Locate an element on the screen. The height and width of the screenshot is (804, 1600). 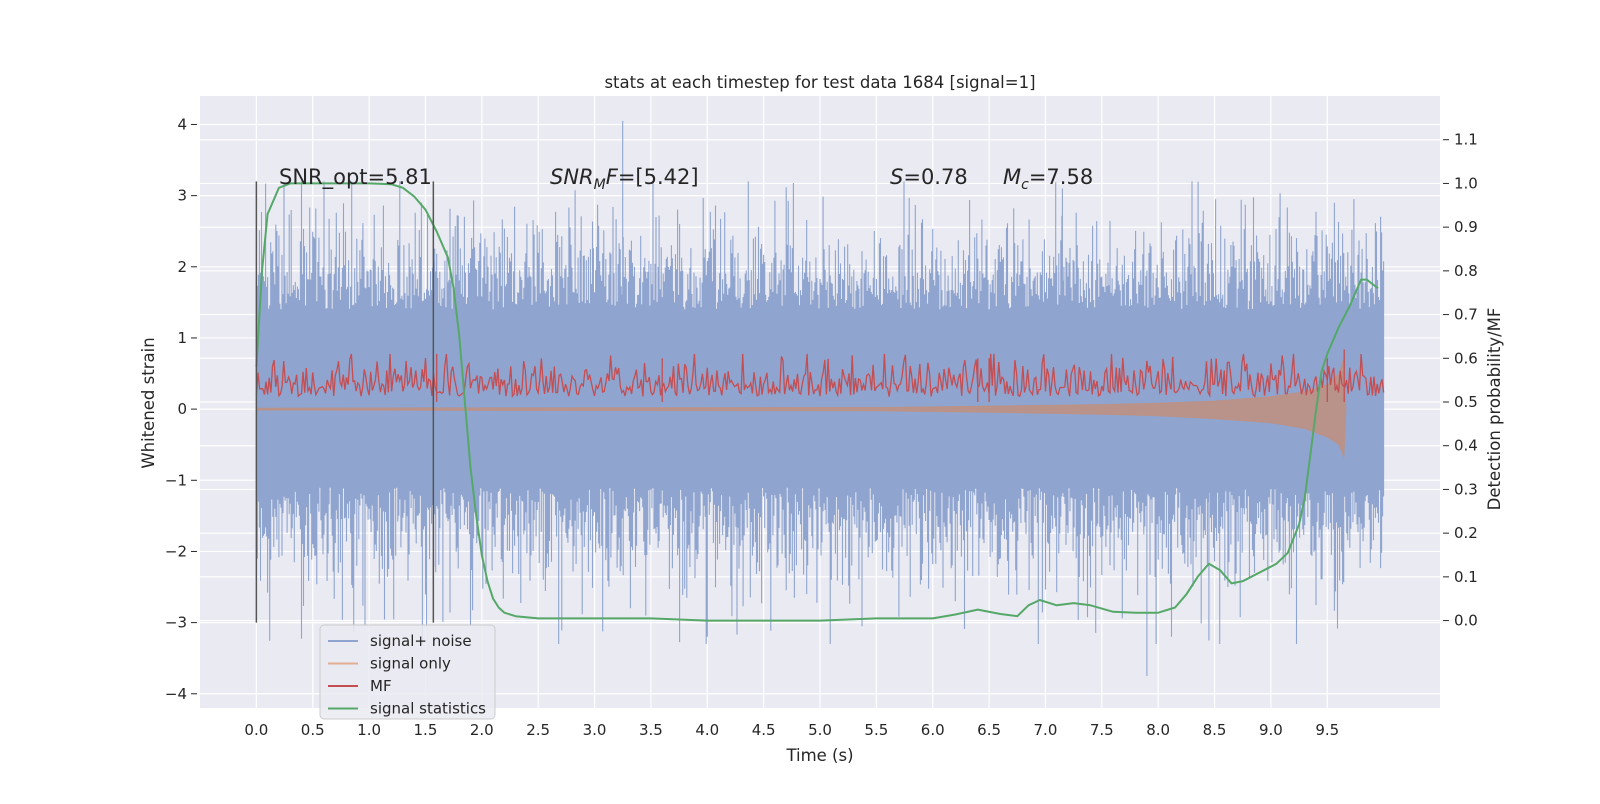
snr-mf-annotation: SNRMF=[5.42] is located at coordinates (624, 179).